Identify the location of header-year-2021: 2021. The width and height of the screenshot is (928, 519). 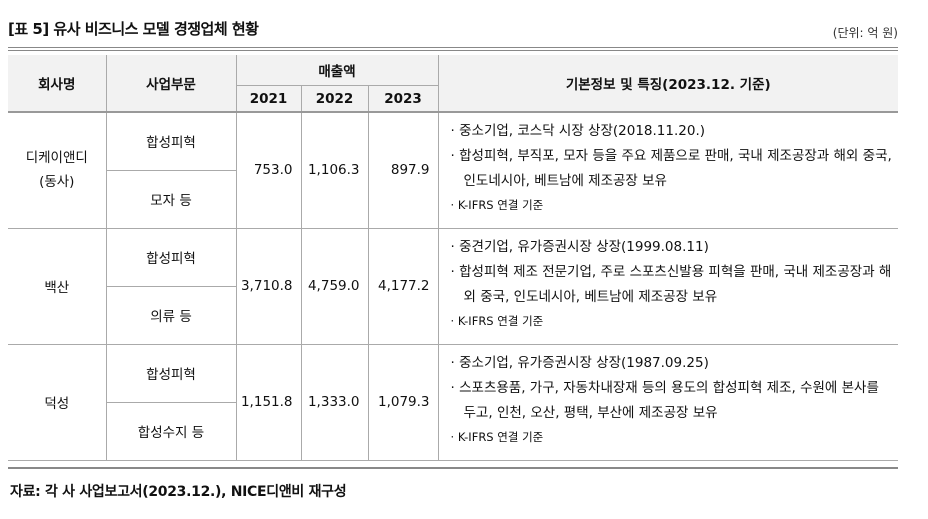
(269, 99).